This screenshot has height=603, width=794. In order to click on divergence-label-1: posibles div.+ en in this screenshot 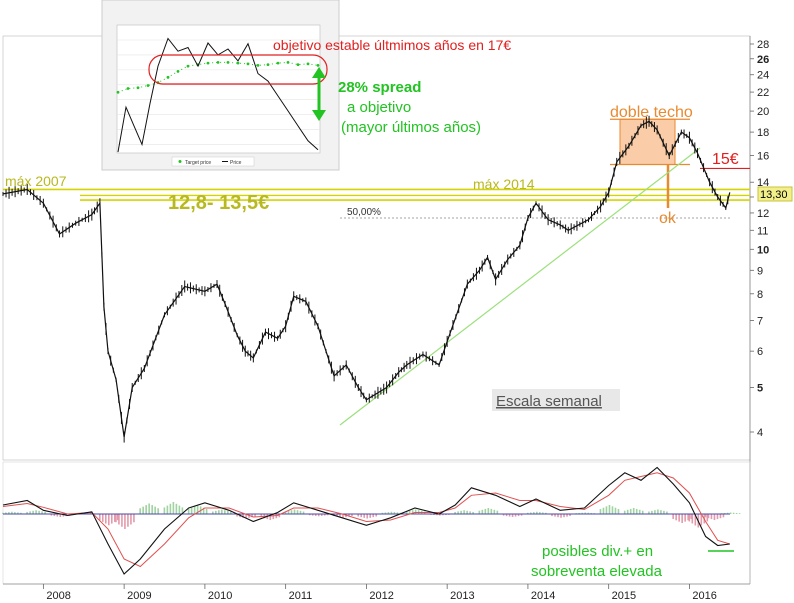, I will do `click(597, 551)`.